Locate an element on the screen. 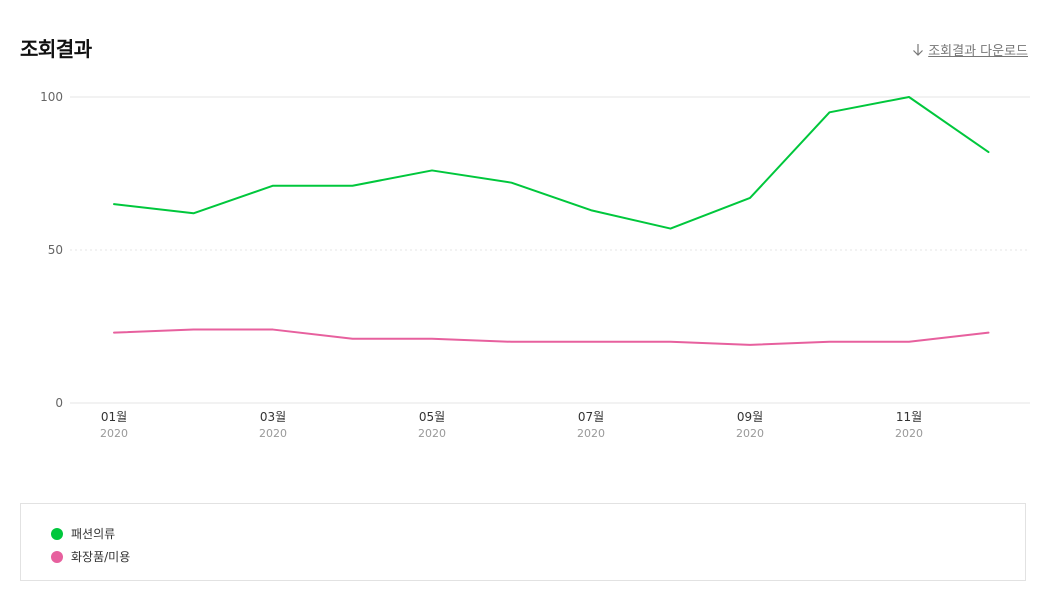 The image size is (1050, 616). x-tick-label: 03월 is located at coordinates (273, 417).